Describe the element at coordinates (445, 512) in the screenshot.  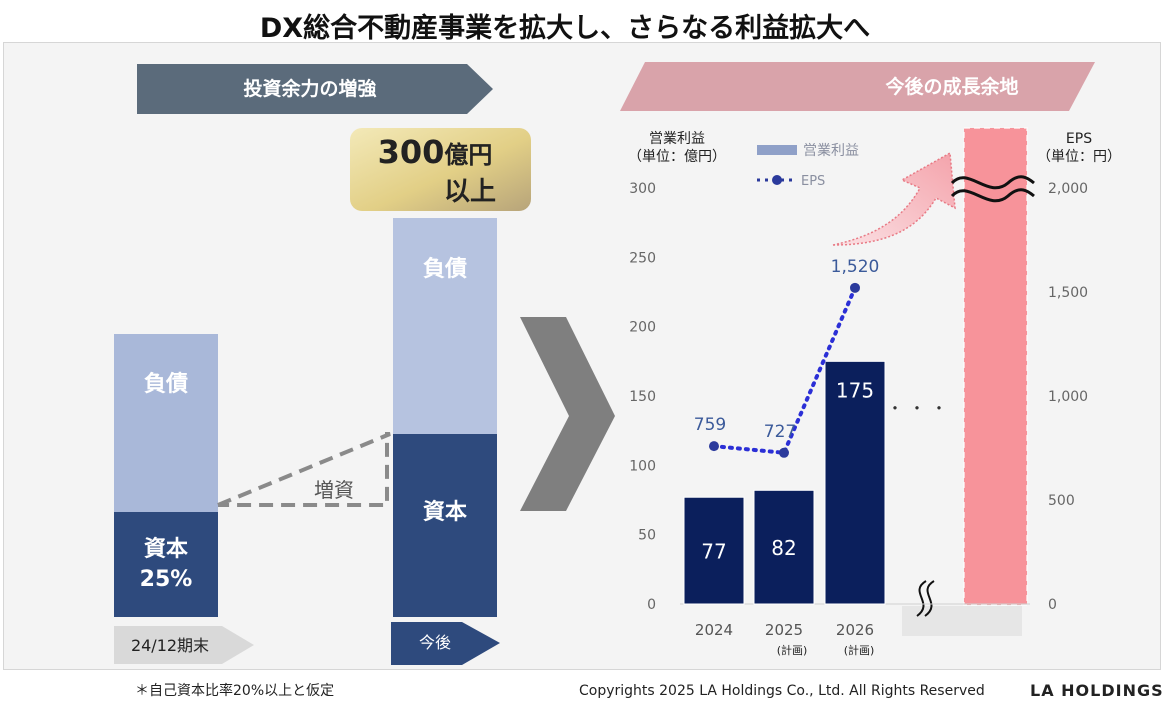
I see `bar-after-equity-label: 資本` at that location.